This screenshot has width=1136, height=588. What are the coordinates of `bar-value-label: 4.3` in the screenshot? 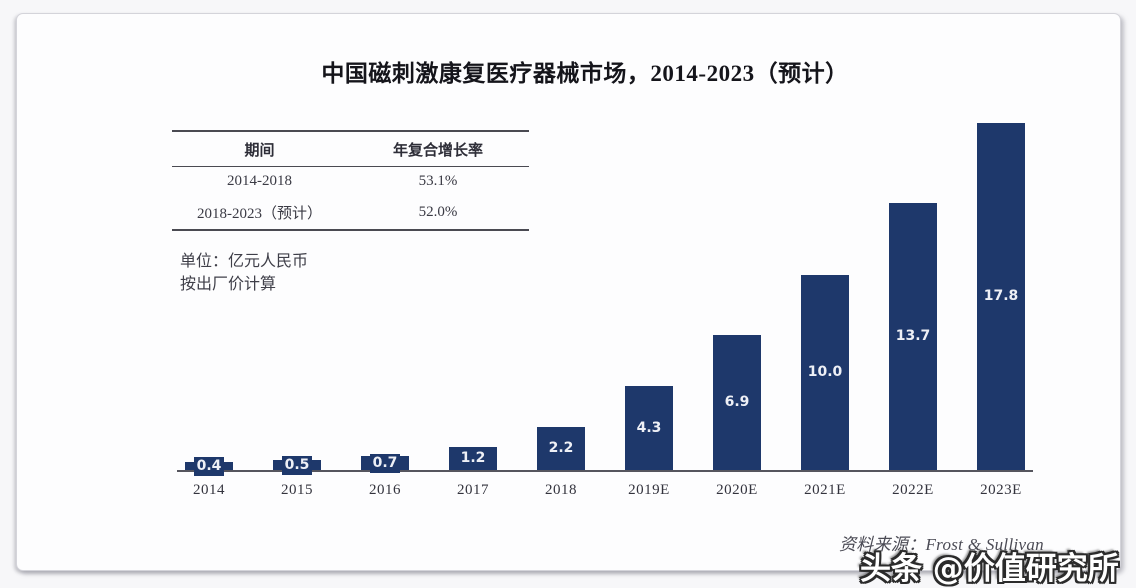 It's located at (649, 428).